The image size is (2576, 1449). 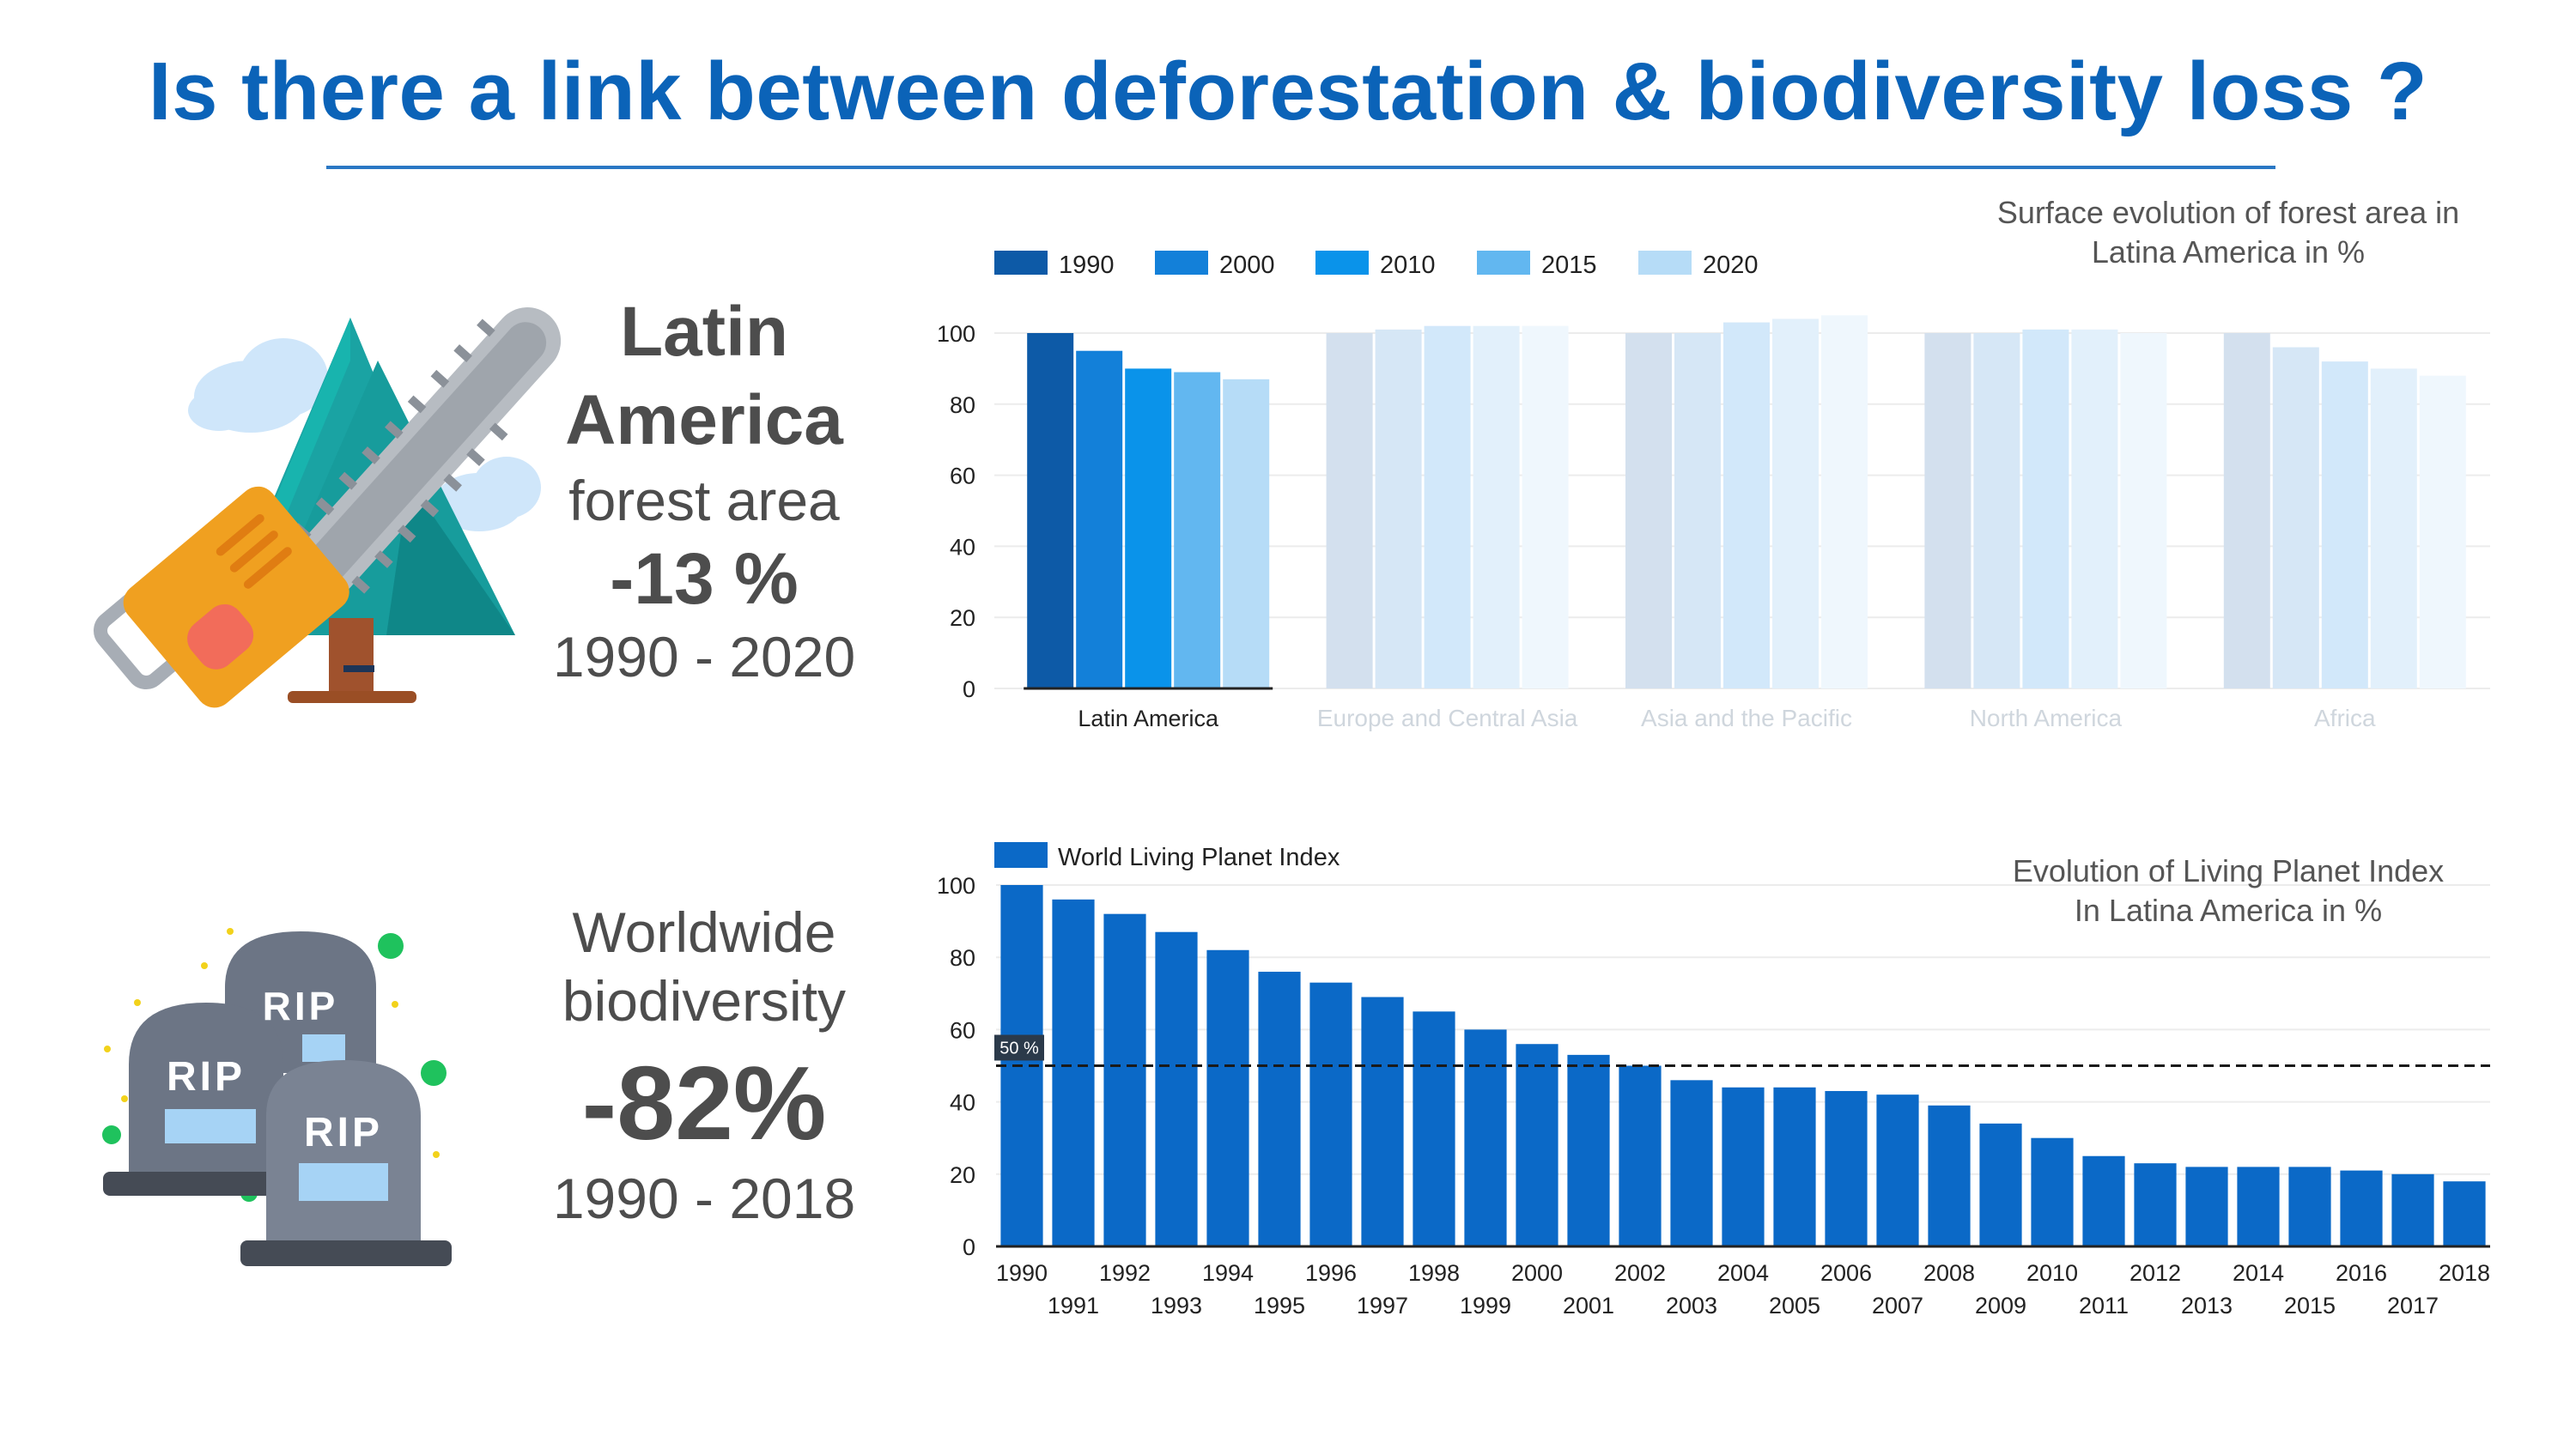 What do you see at coordinates (962, 476) in the screenshot?
I see `forest-y-tick: 60` at bounding box center [962, 476].